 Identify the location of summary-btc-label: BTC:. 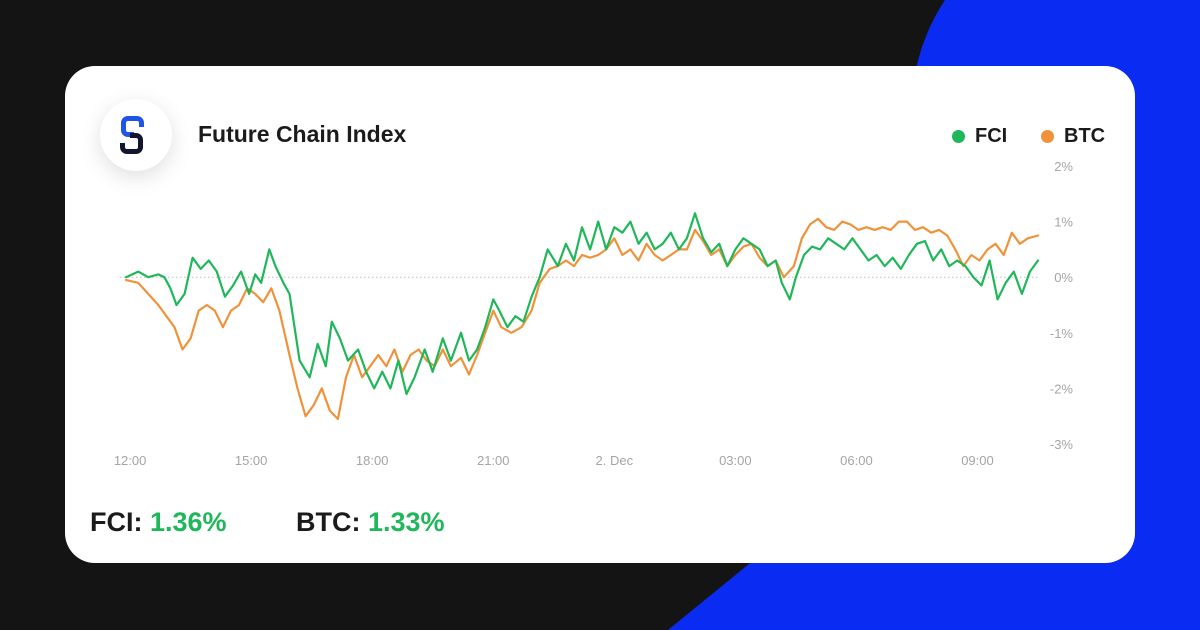
(328, 522).